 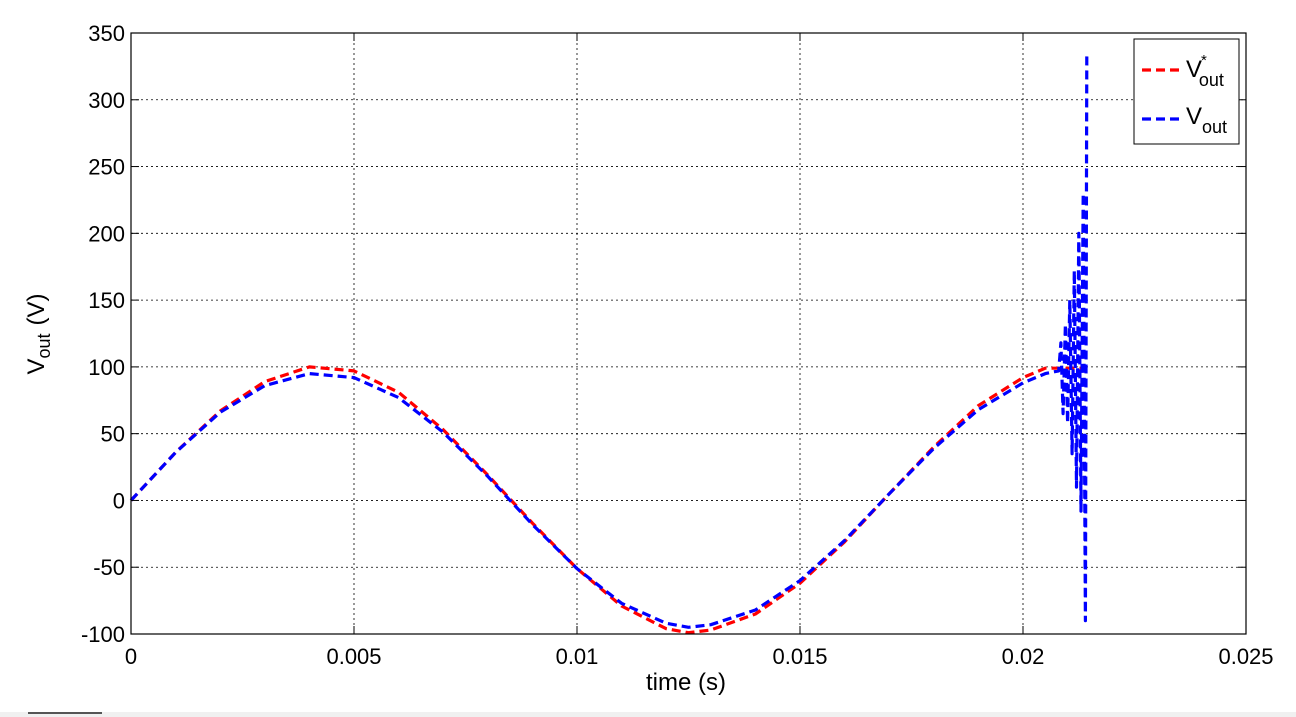 What do you see at coordinates (106, 233) in the screenshot?
I see `y-tick-label: 200` at bounding box center [106, 233].